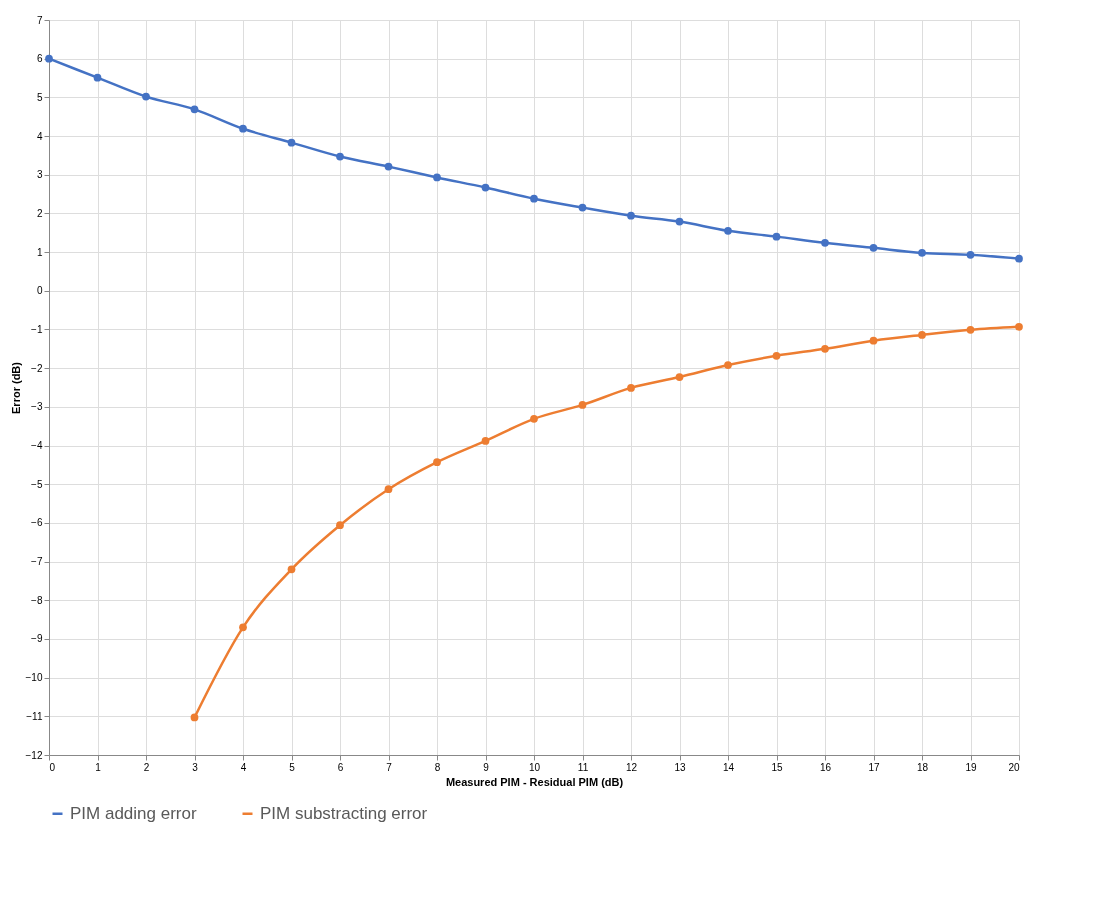 This screenshot has height=913, width=1095. What do you see at coordinates (98, 767) in the screenshot?
I see `x-tick-label: 1` at bounding box center [98, 767].